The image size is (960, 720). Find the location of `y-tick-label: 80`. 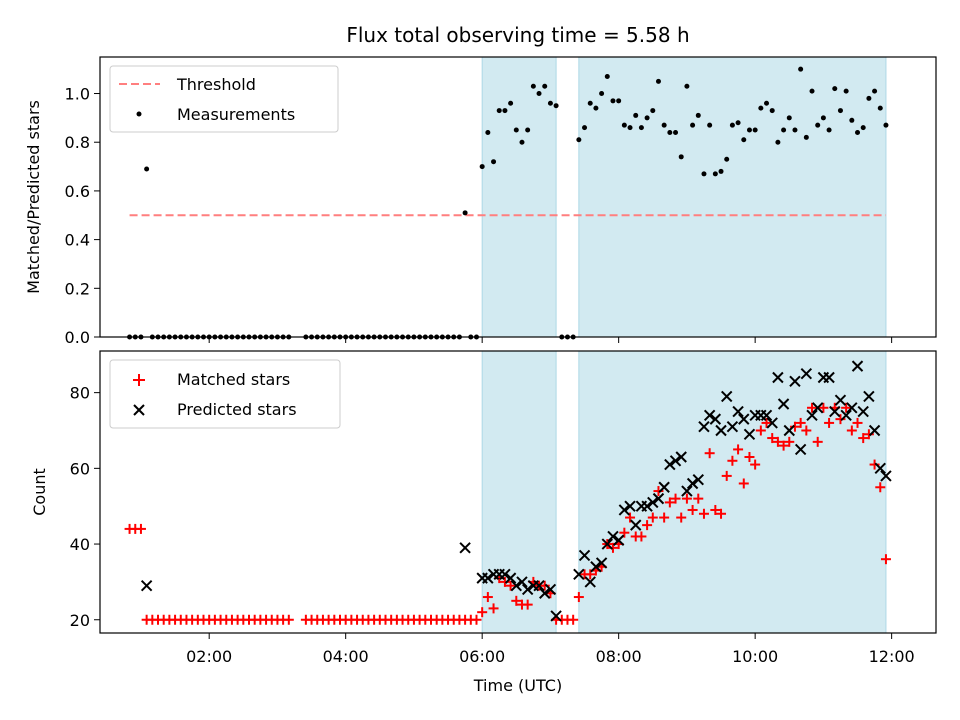

y-tick-label: 80 is located at coordinates (80, 393).